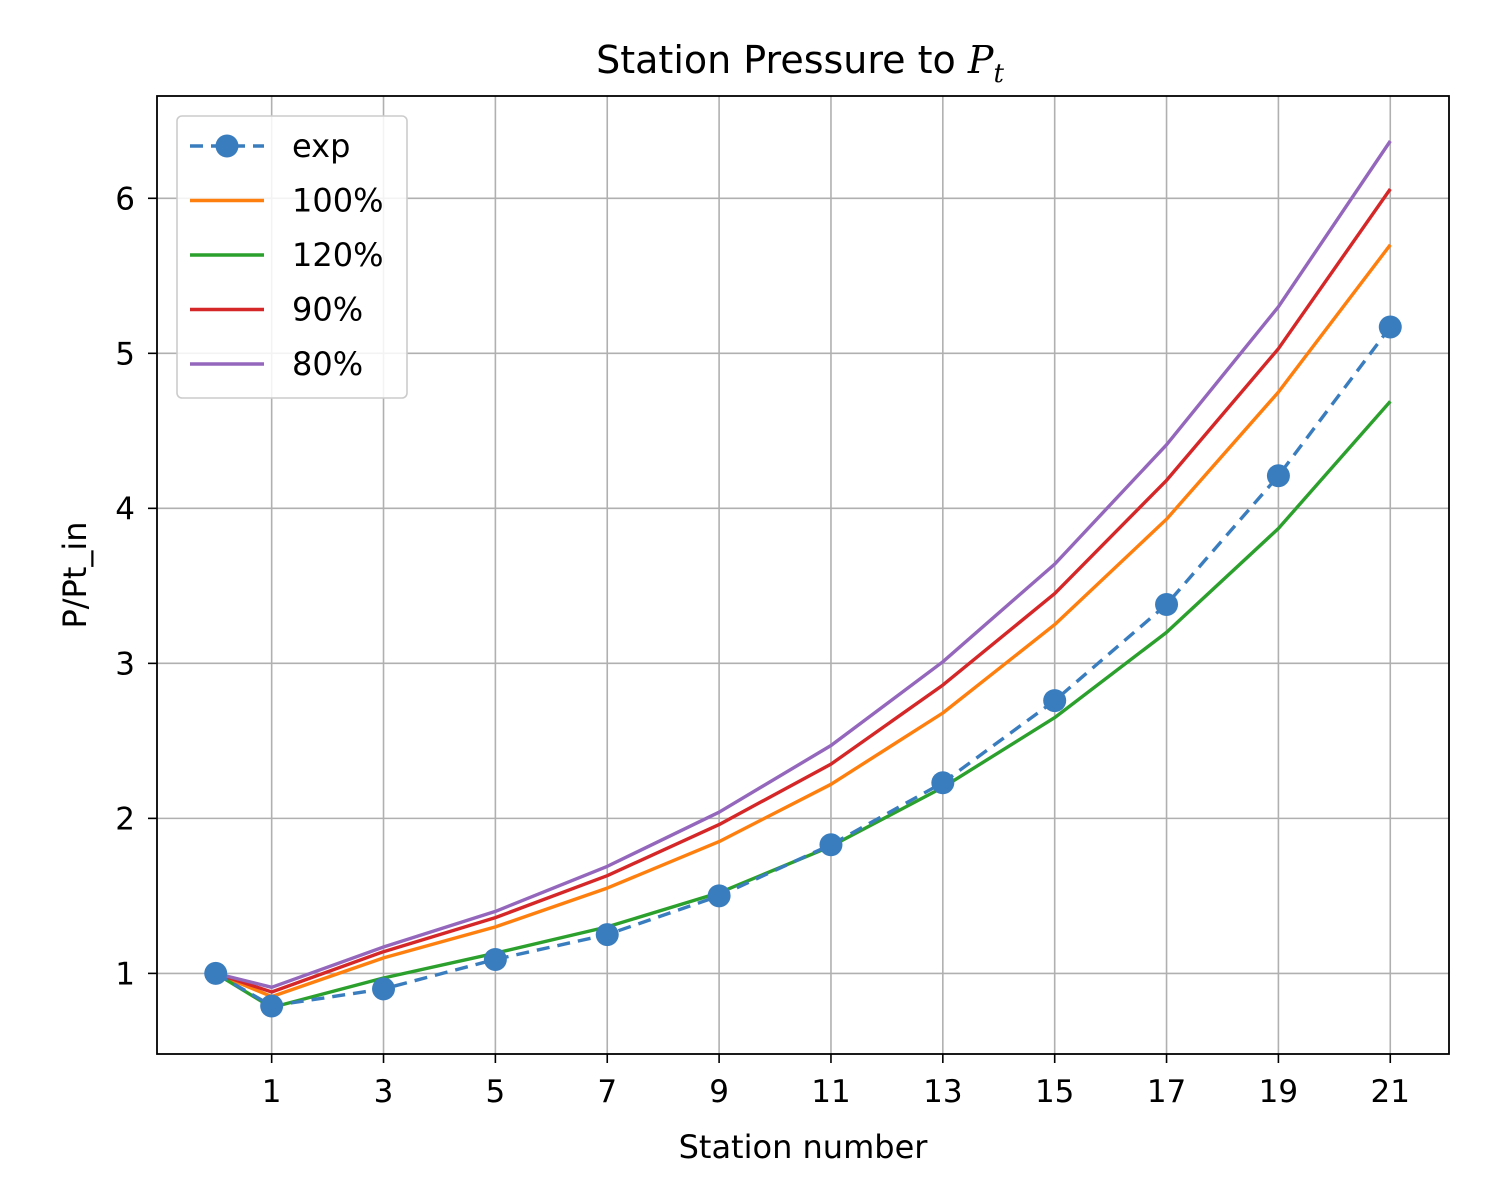 The width and height of the screenshot is (1504, 1190). What do you see at coordinates (125, 509) in the screenshot?
I see `y-tick-label: 4` at bounding box center [125, 509].